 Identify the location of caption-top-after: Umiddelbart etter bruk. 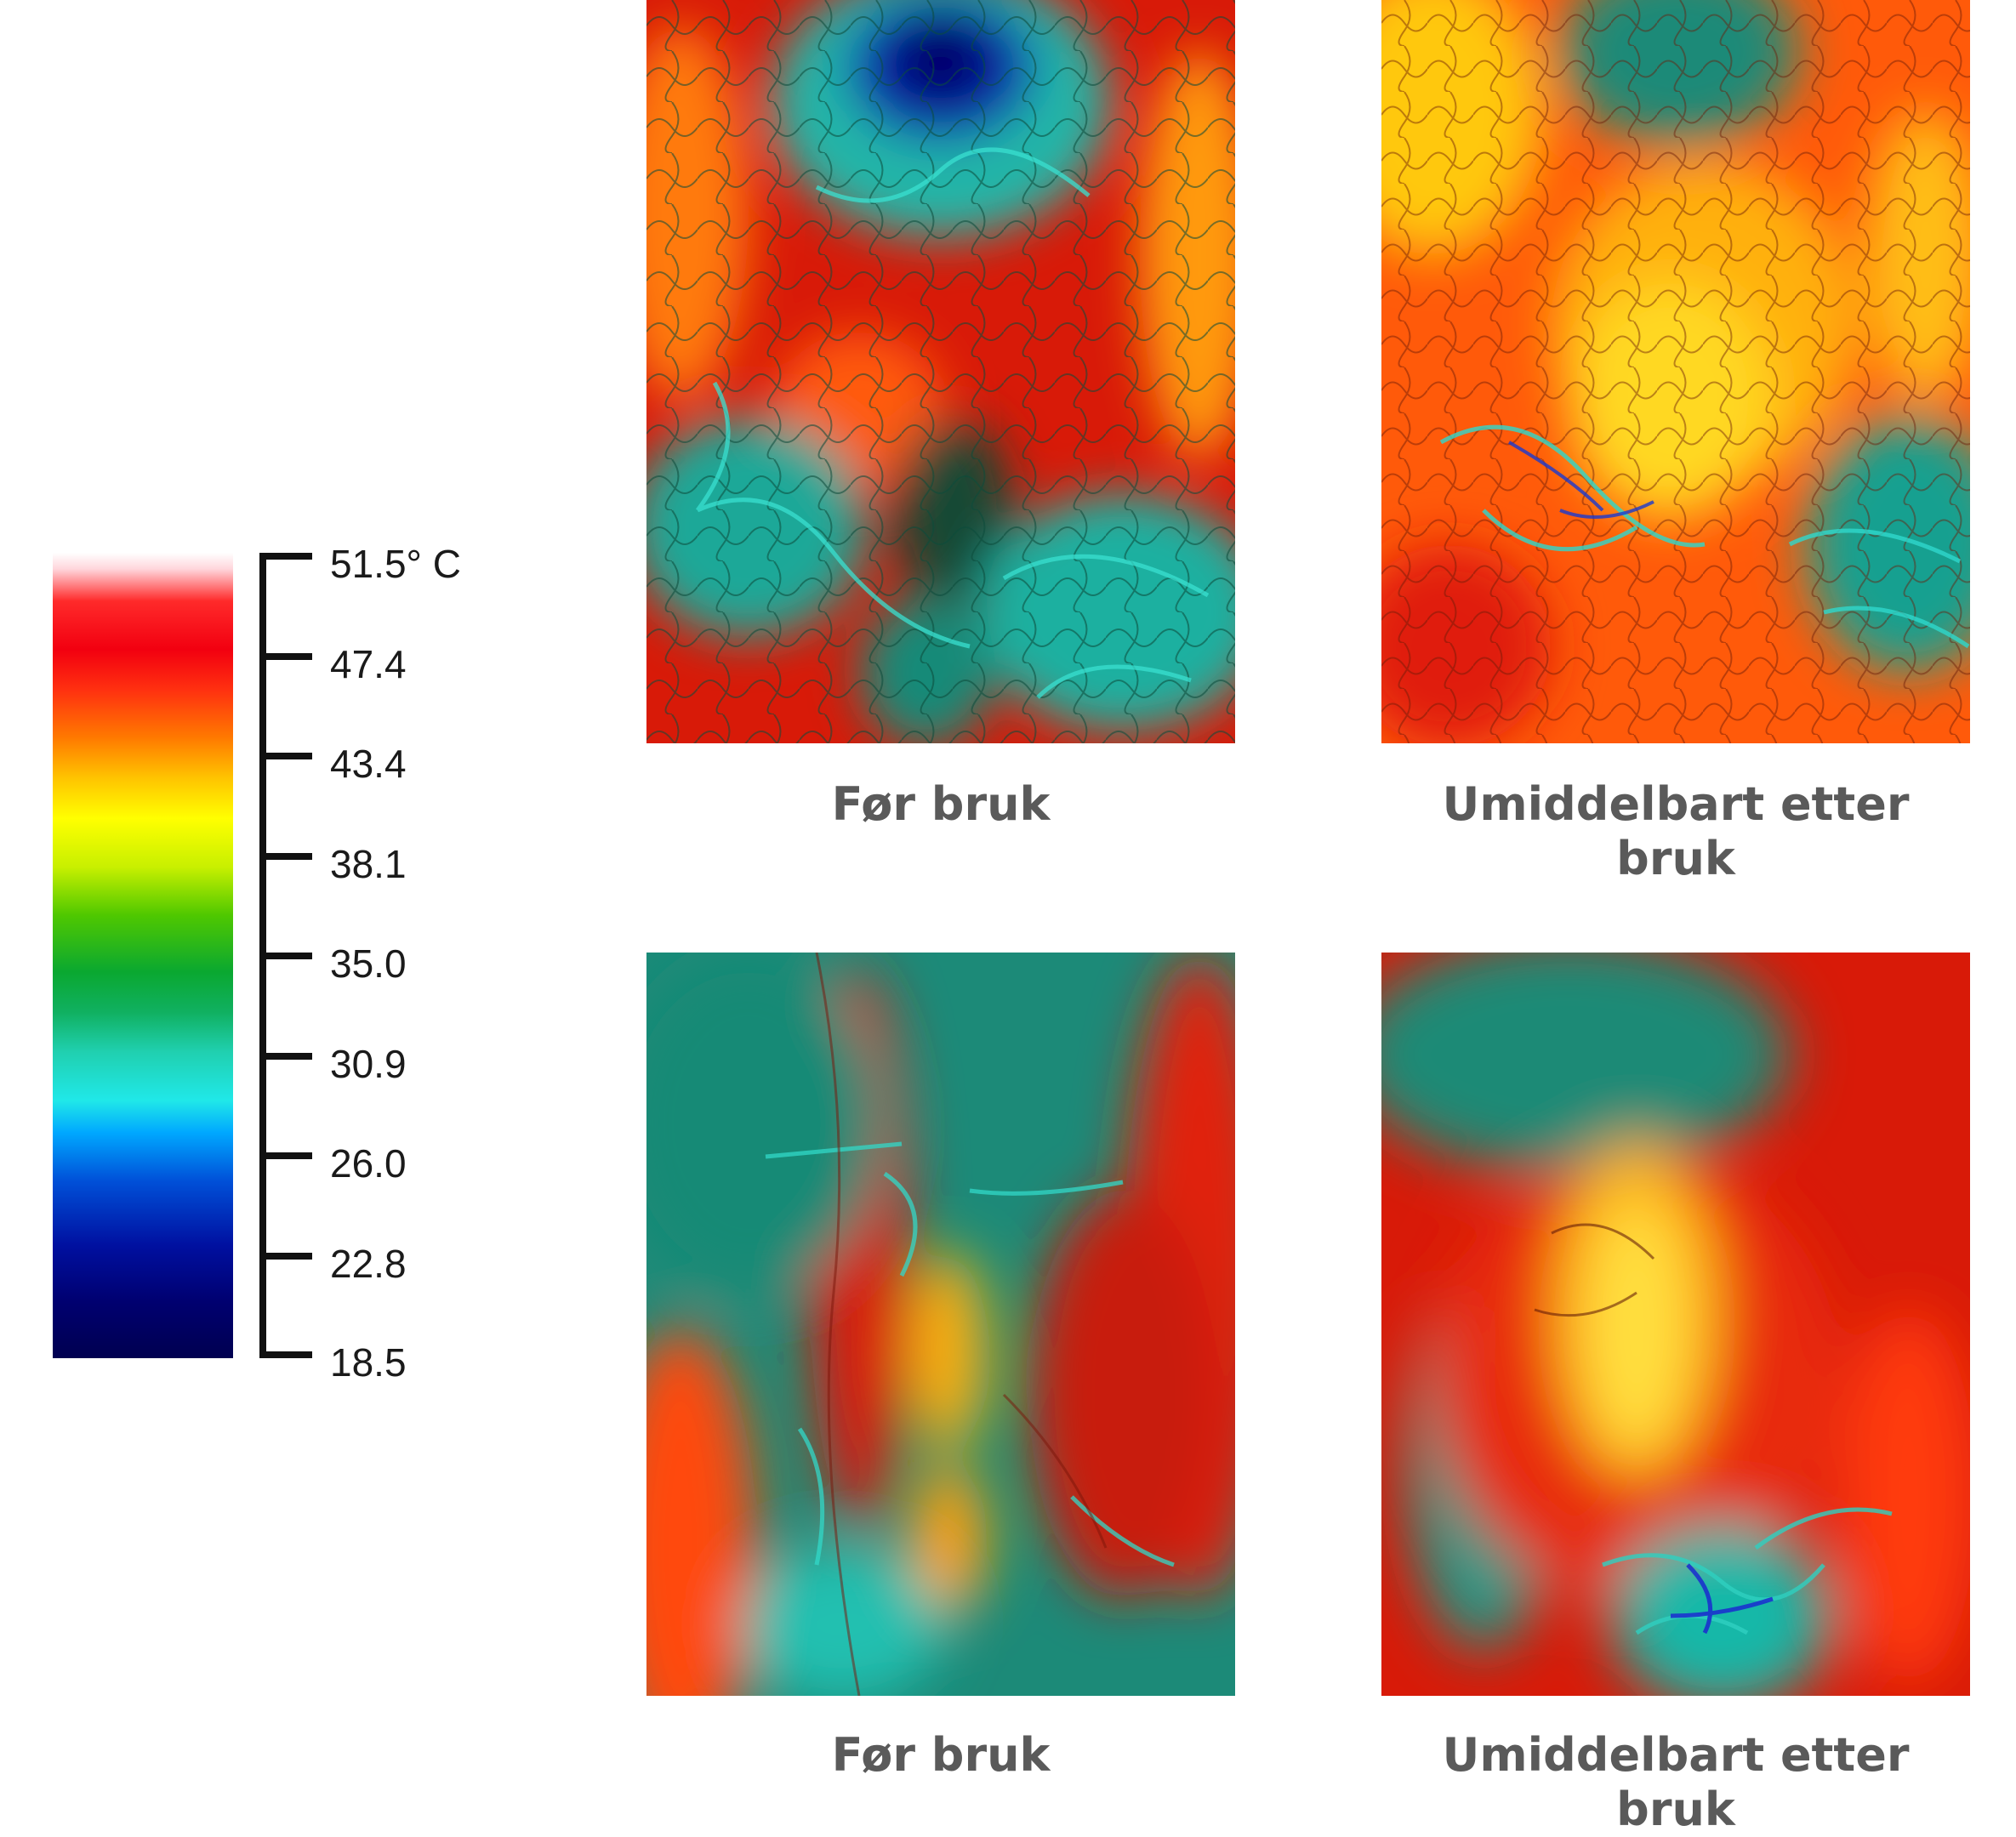
(1676, 831).